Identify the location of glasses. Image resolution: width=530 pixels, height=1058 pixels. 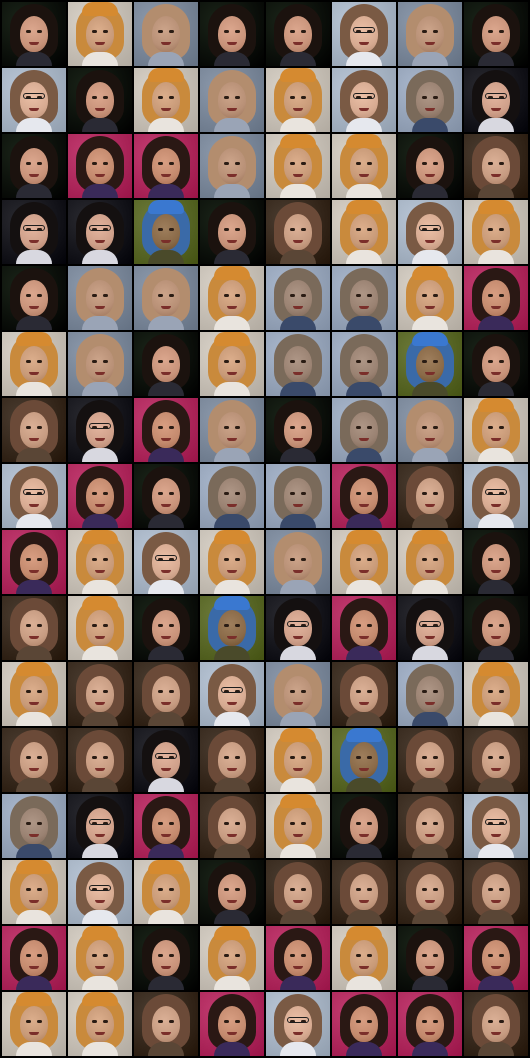
(34, 492).